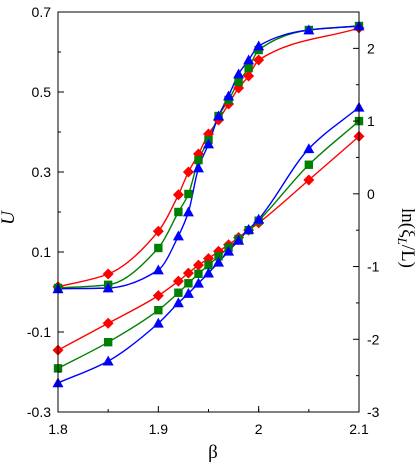 The image size is (415, 467). What do you see at coordinates (406, 223) in the screenshot?
I see `y-axis-right-label-head: ln(ξ` at bounding box center [406, 223].